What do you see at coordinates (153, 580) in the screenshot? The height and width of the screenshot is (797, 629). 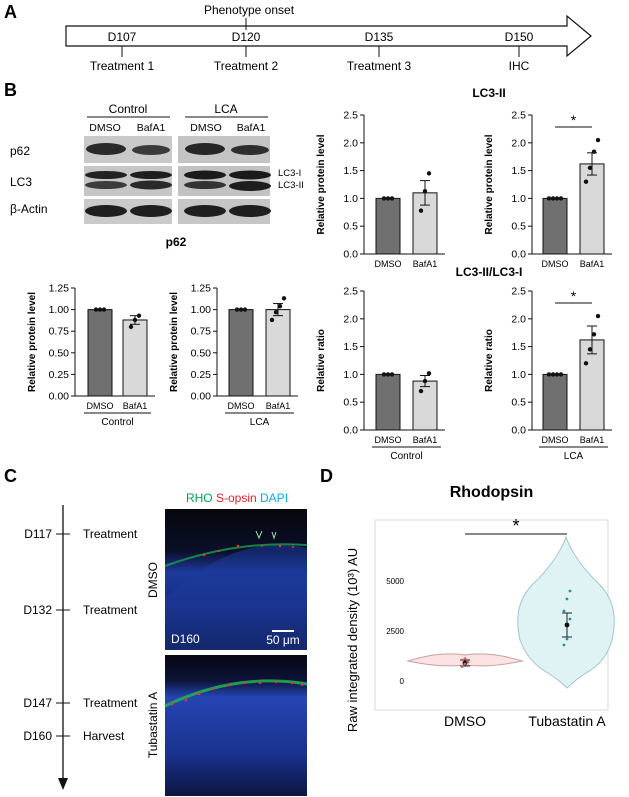 I see `condition-label: DMSO` at bounding box center [153, 580].